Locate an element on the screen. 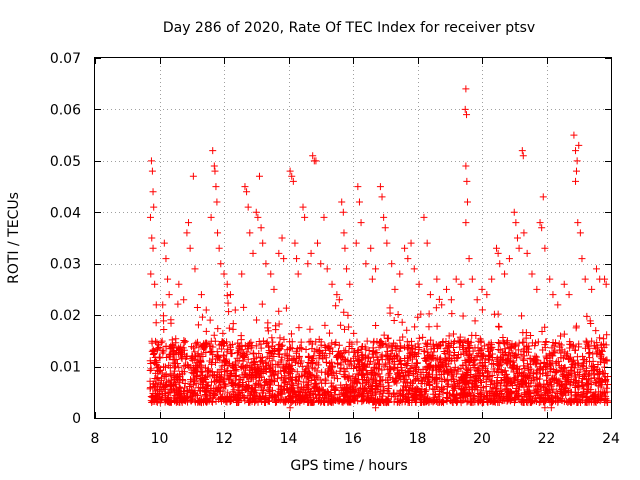 The width and height of the screenshot is (640, 480). x-tick-label: 22 is located at coordinates (547, 439).